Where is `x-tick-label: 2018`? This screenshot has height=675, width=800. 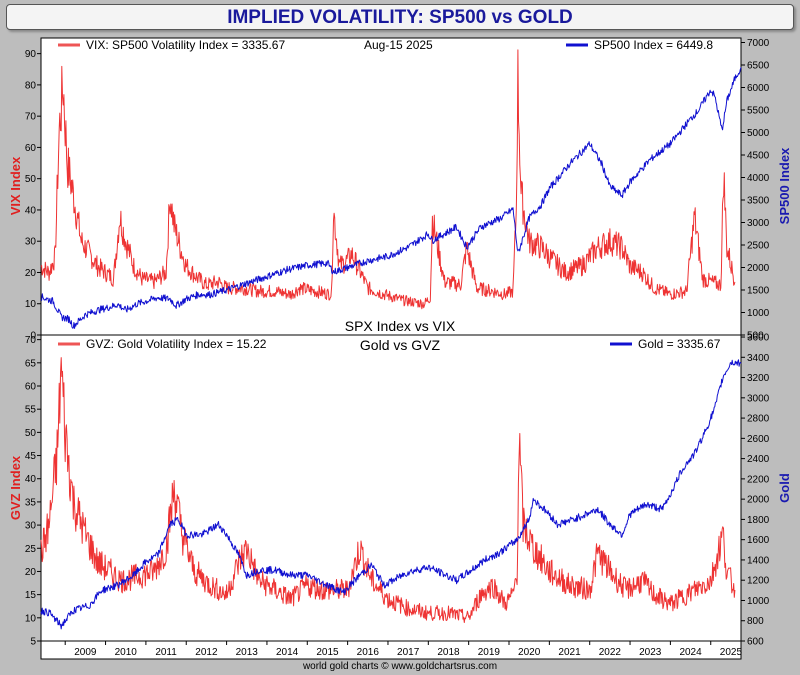
x-tick-label: 2018 is located at coordinates (448, 652).